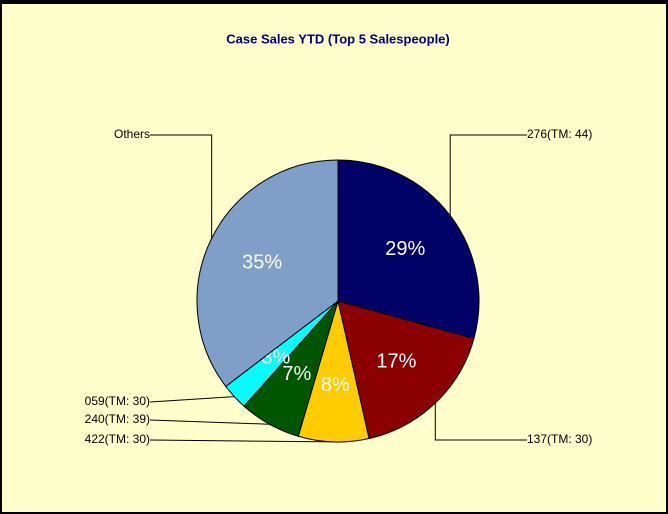  What do you see at coordinates (396, 362) in the screenshot?
I see `slice-percent-label: 17%` at bounding box center [396, 362].